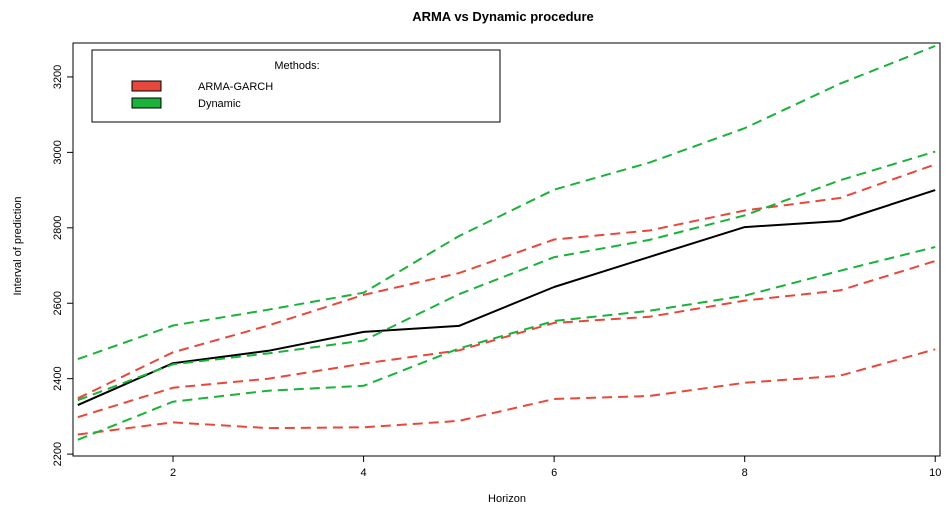  Describe the element at coordinates (18, 245) in the screenshot. I see `y-axis-label: Interval of prediction` at that location.